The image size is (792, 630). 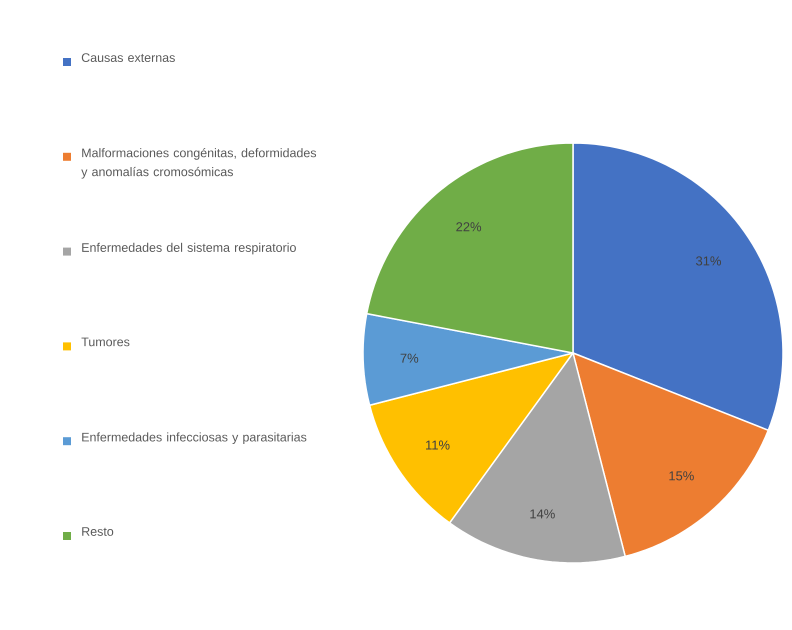 What do you see at coordinates (469, 227) in the screenshot?
I see `data-label: 22%` at bounding box center [469, 227].